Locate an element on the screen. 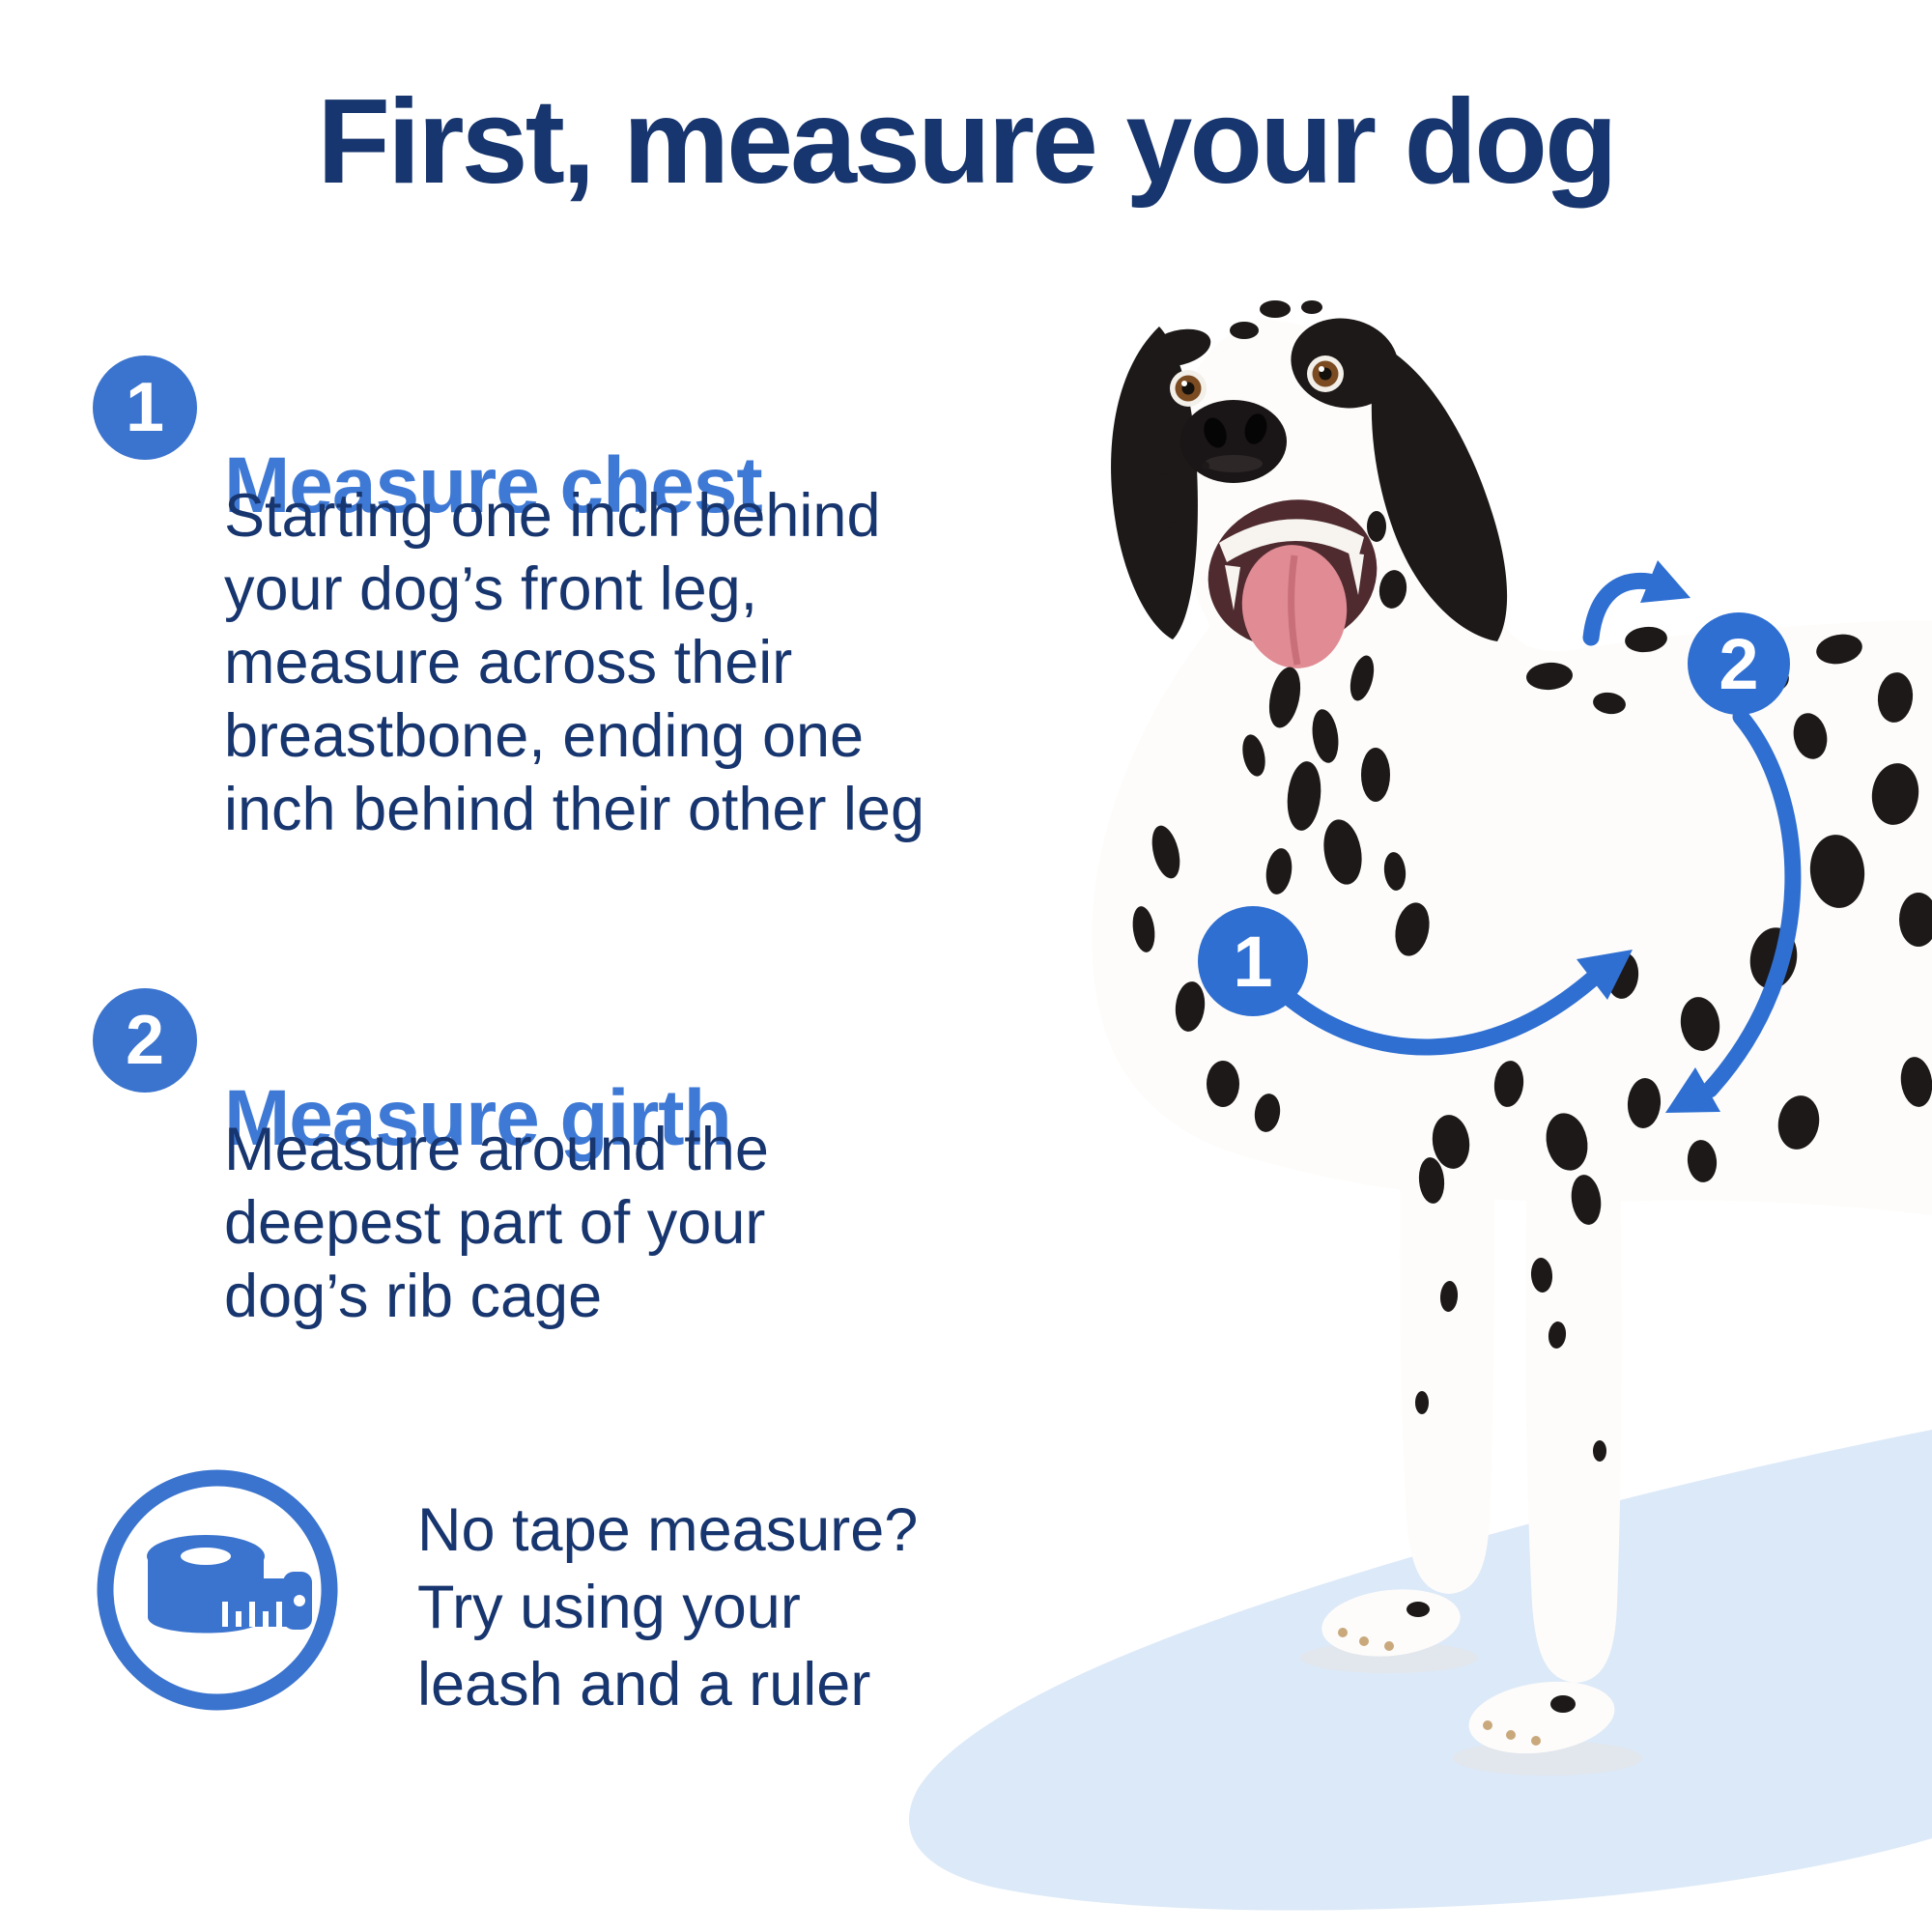  step-2-badge: 2 is located at coordinates (145, 1040).